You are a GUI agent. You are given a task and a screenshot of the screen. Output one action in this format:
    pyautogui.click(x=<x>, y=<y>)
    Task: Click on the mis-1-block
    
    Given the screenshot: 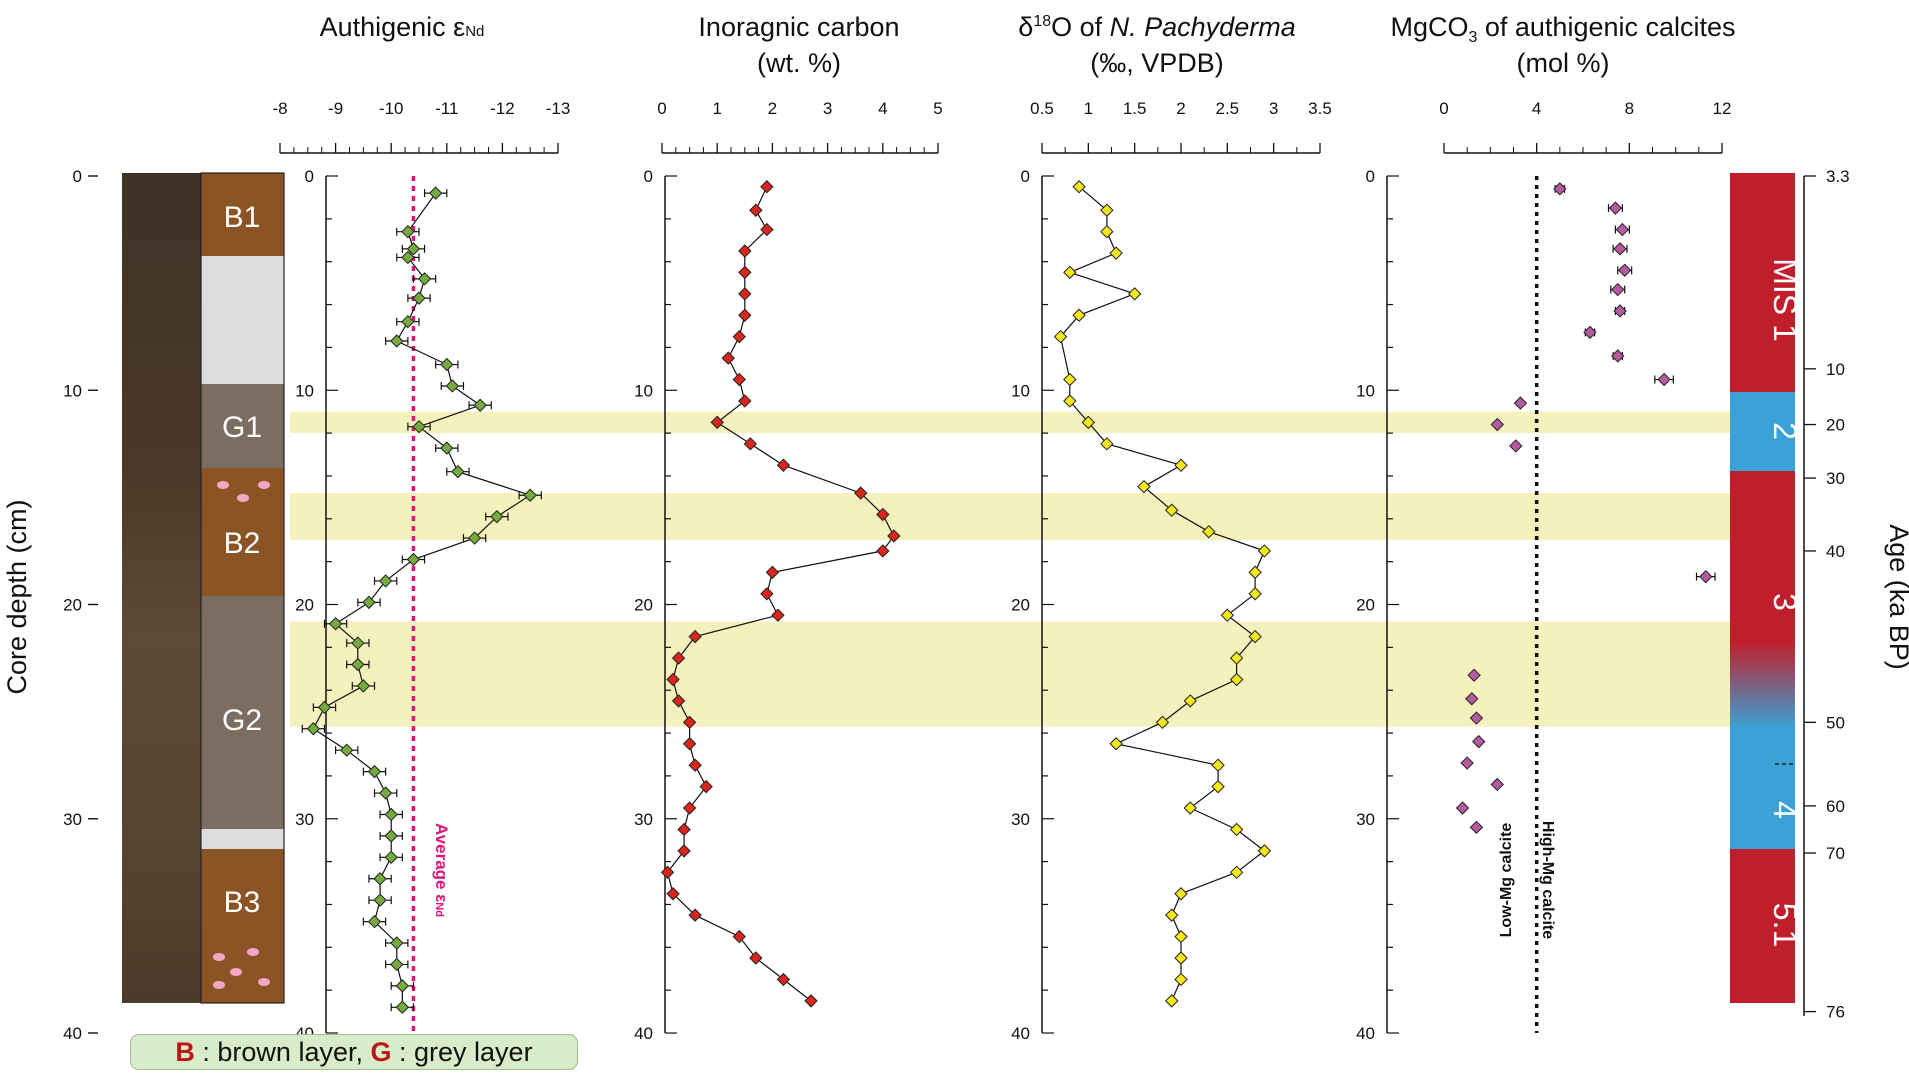 What is the action you would take?
    pyautogui.click(x=1762, y=282)
    